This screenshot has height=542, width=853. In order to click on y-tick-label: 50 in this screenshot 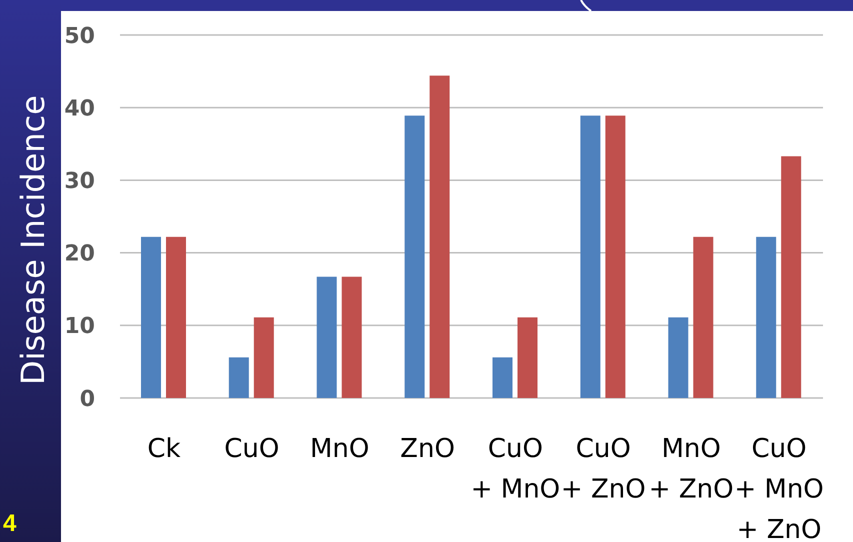, I will do `click(79, 36)`.